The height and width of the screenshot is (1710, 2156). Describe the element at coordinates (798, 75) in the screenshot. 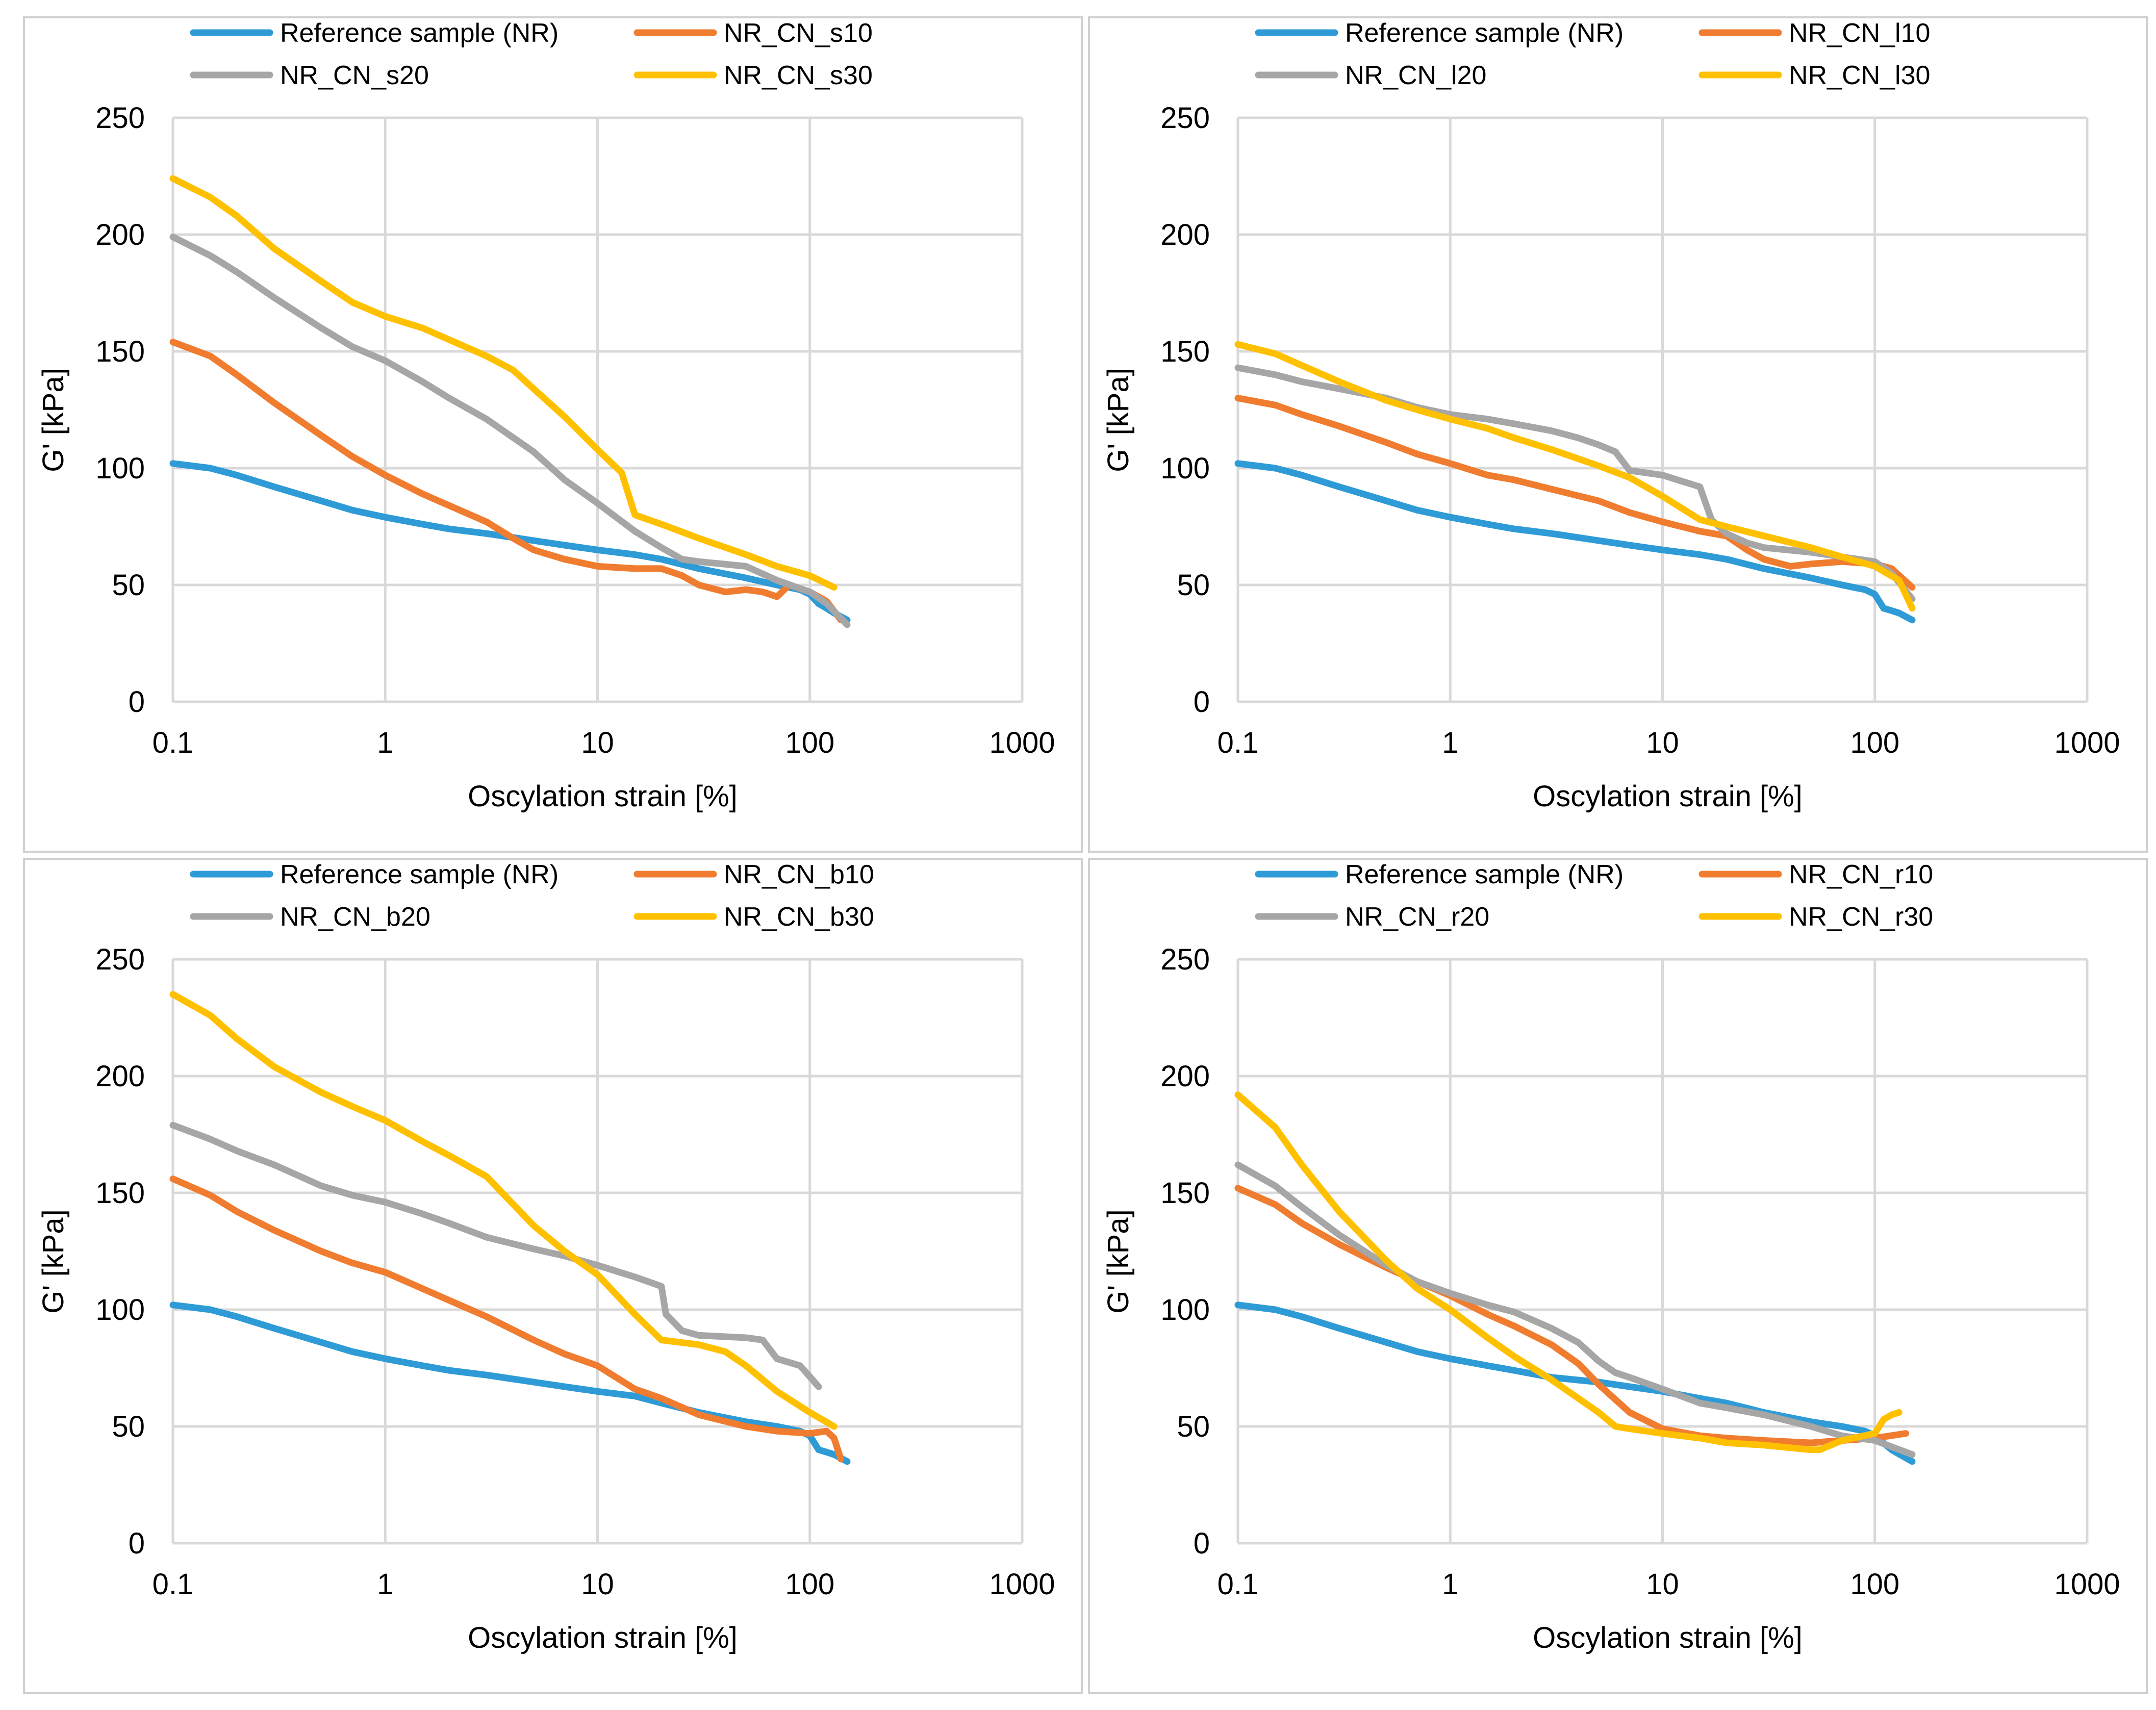

I see `legend-label: NR_CN_s30` at that location.